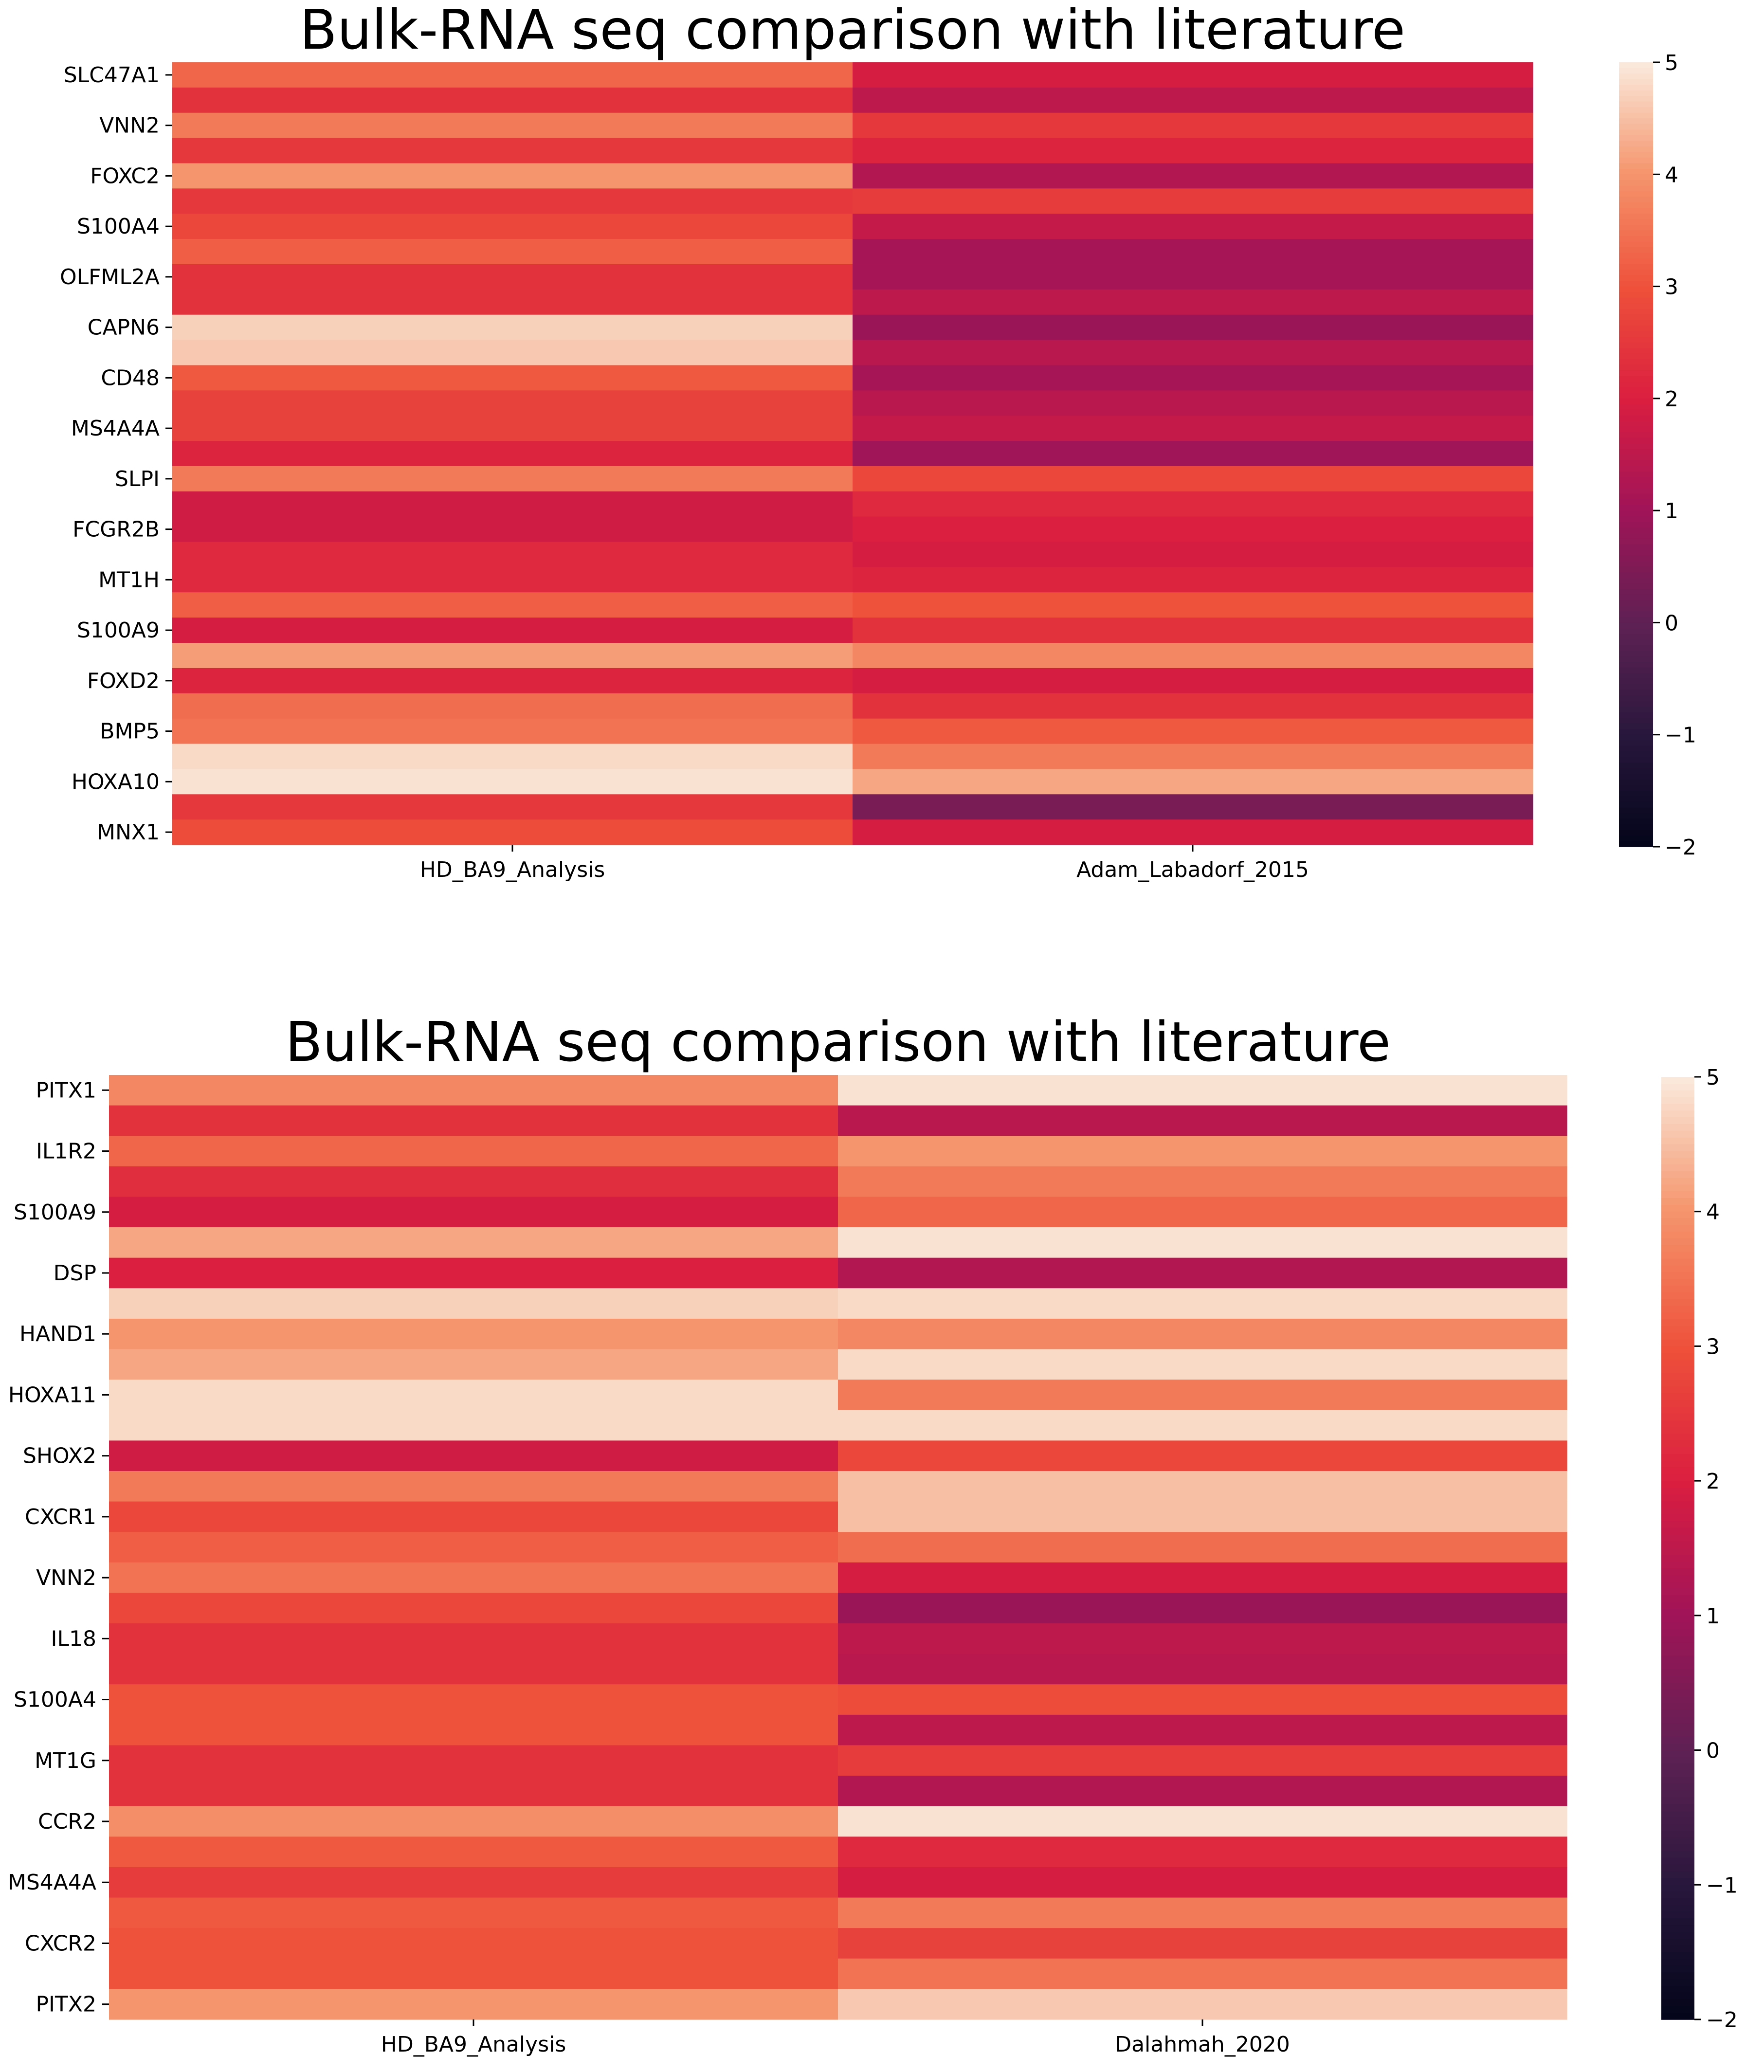 The width and height of the screenshot is (1764, 2072). Describe the element at coordinates (60, 1943) in the screenshot. I see `y-tick-label: CXCR2` at that location.